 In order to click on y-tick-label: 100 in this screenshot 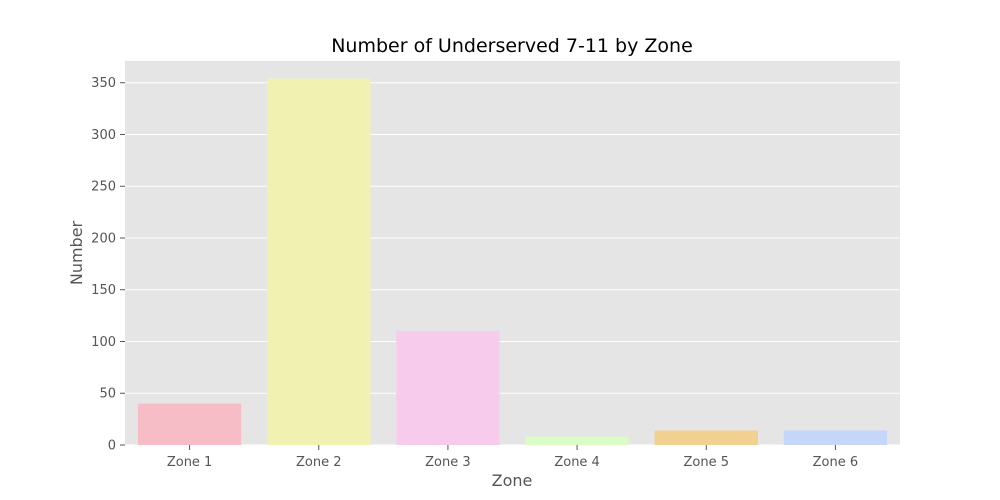, I will do `click(103, 342)`.